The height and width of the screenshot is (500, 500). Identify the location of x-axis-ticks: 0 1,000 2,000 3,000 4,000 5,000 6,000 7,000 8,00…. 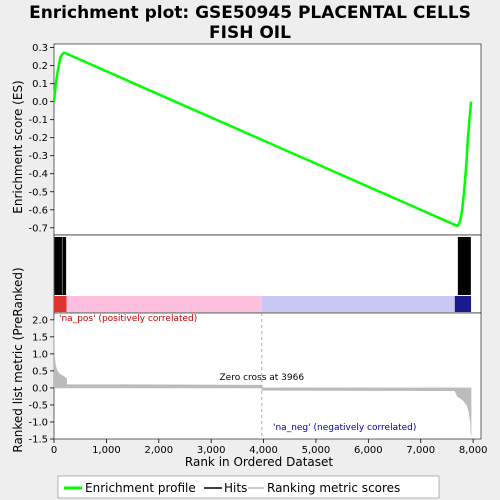
(269, 447).